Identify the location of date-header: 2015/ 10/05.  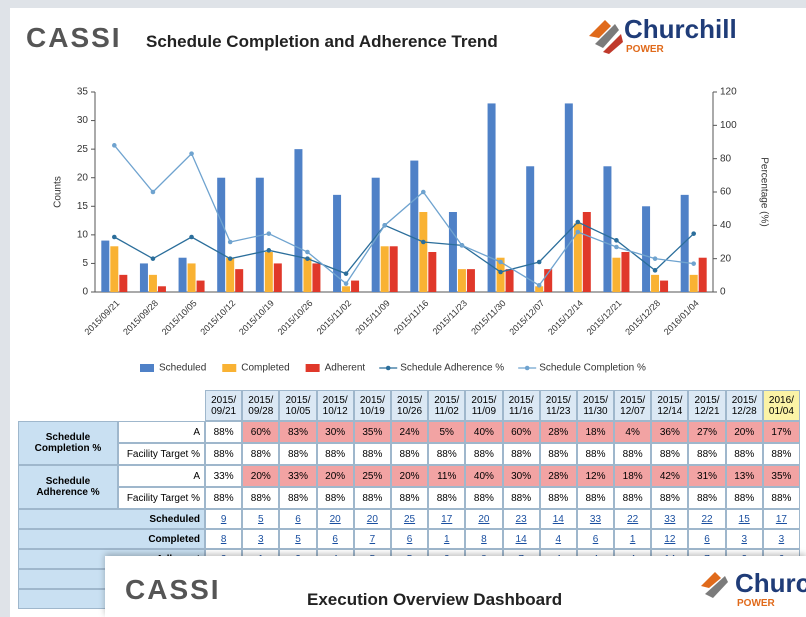
(298, 405).